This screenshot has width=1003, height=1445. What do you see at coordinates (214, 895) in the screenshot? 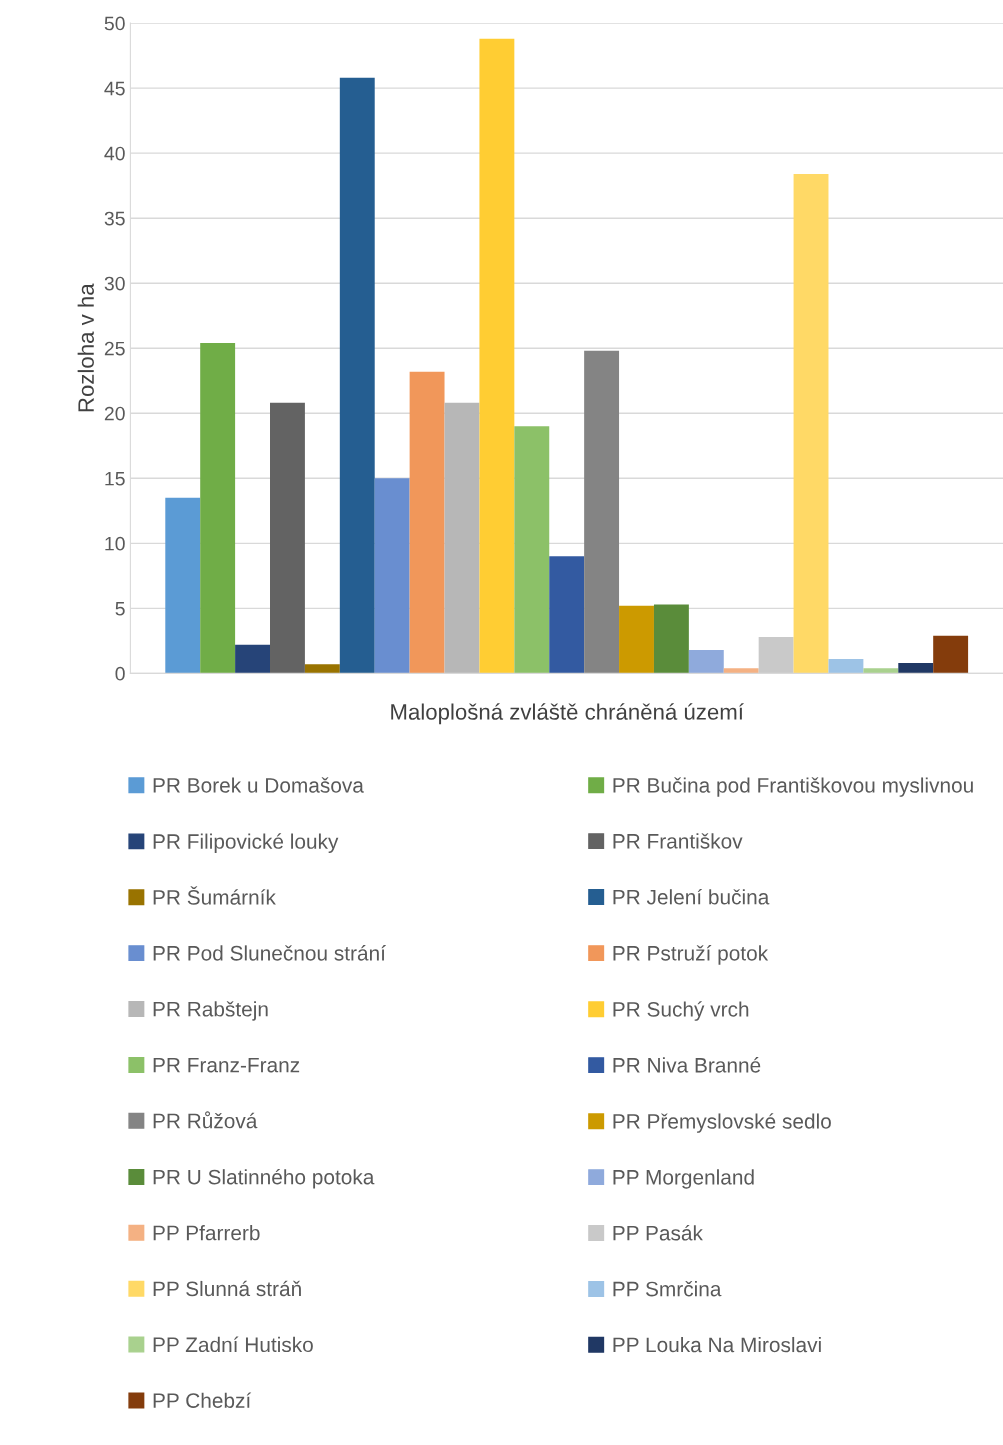
I see `legend-label: PR Šumárník` at bounding box center [214, 895].